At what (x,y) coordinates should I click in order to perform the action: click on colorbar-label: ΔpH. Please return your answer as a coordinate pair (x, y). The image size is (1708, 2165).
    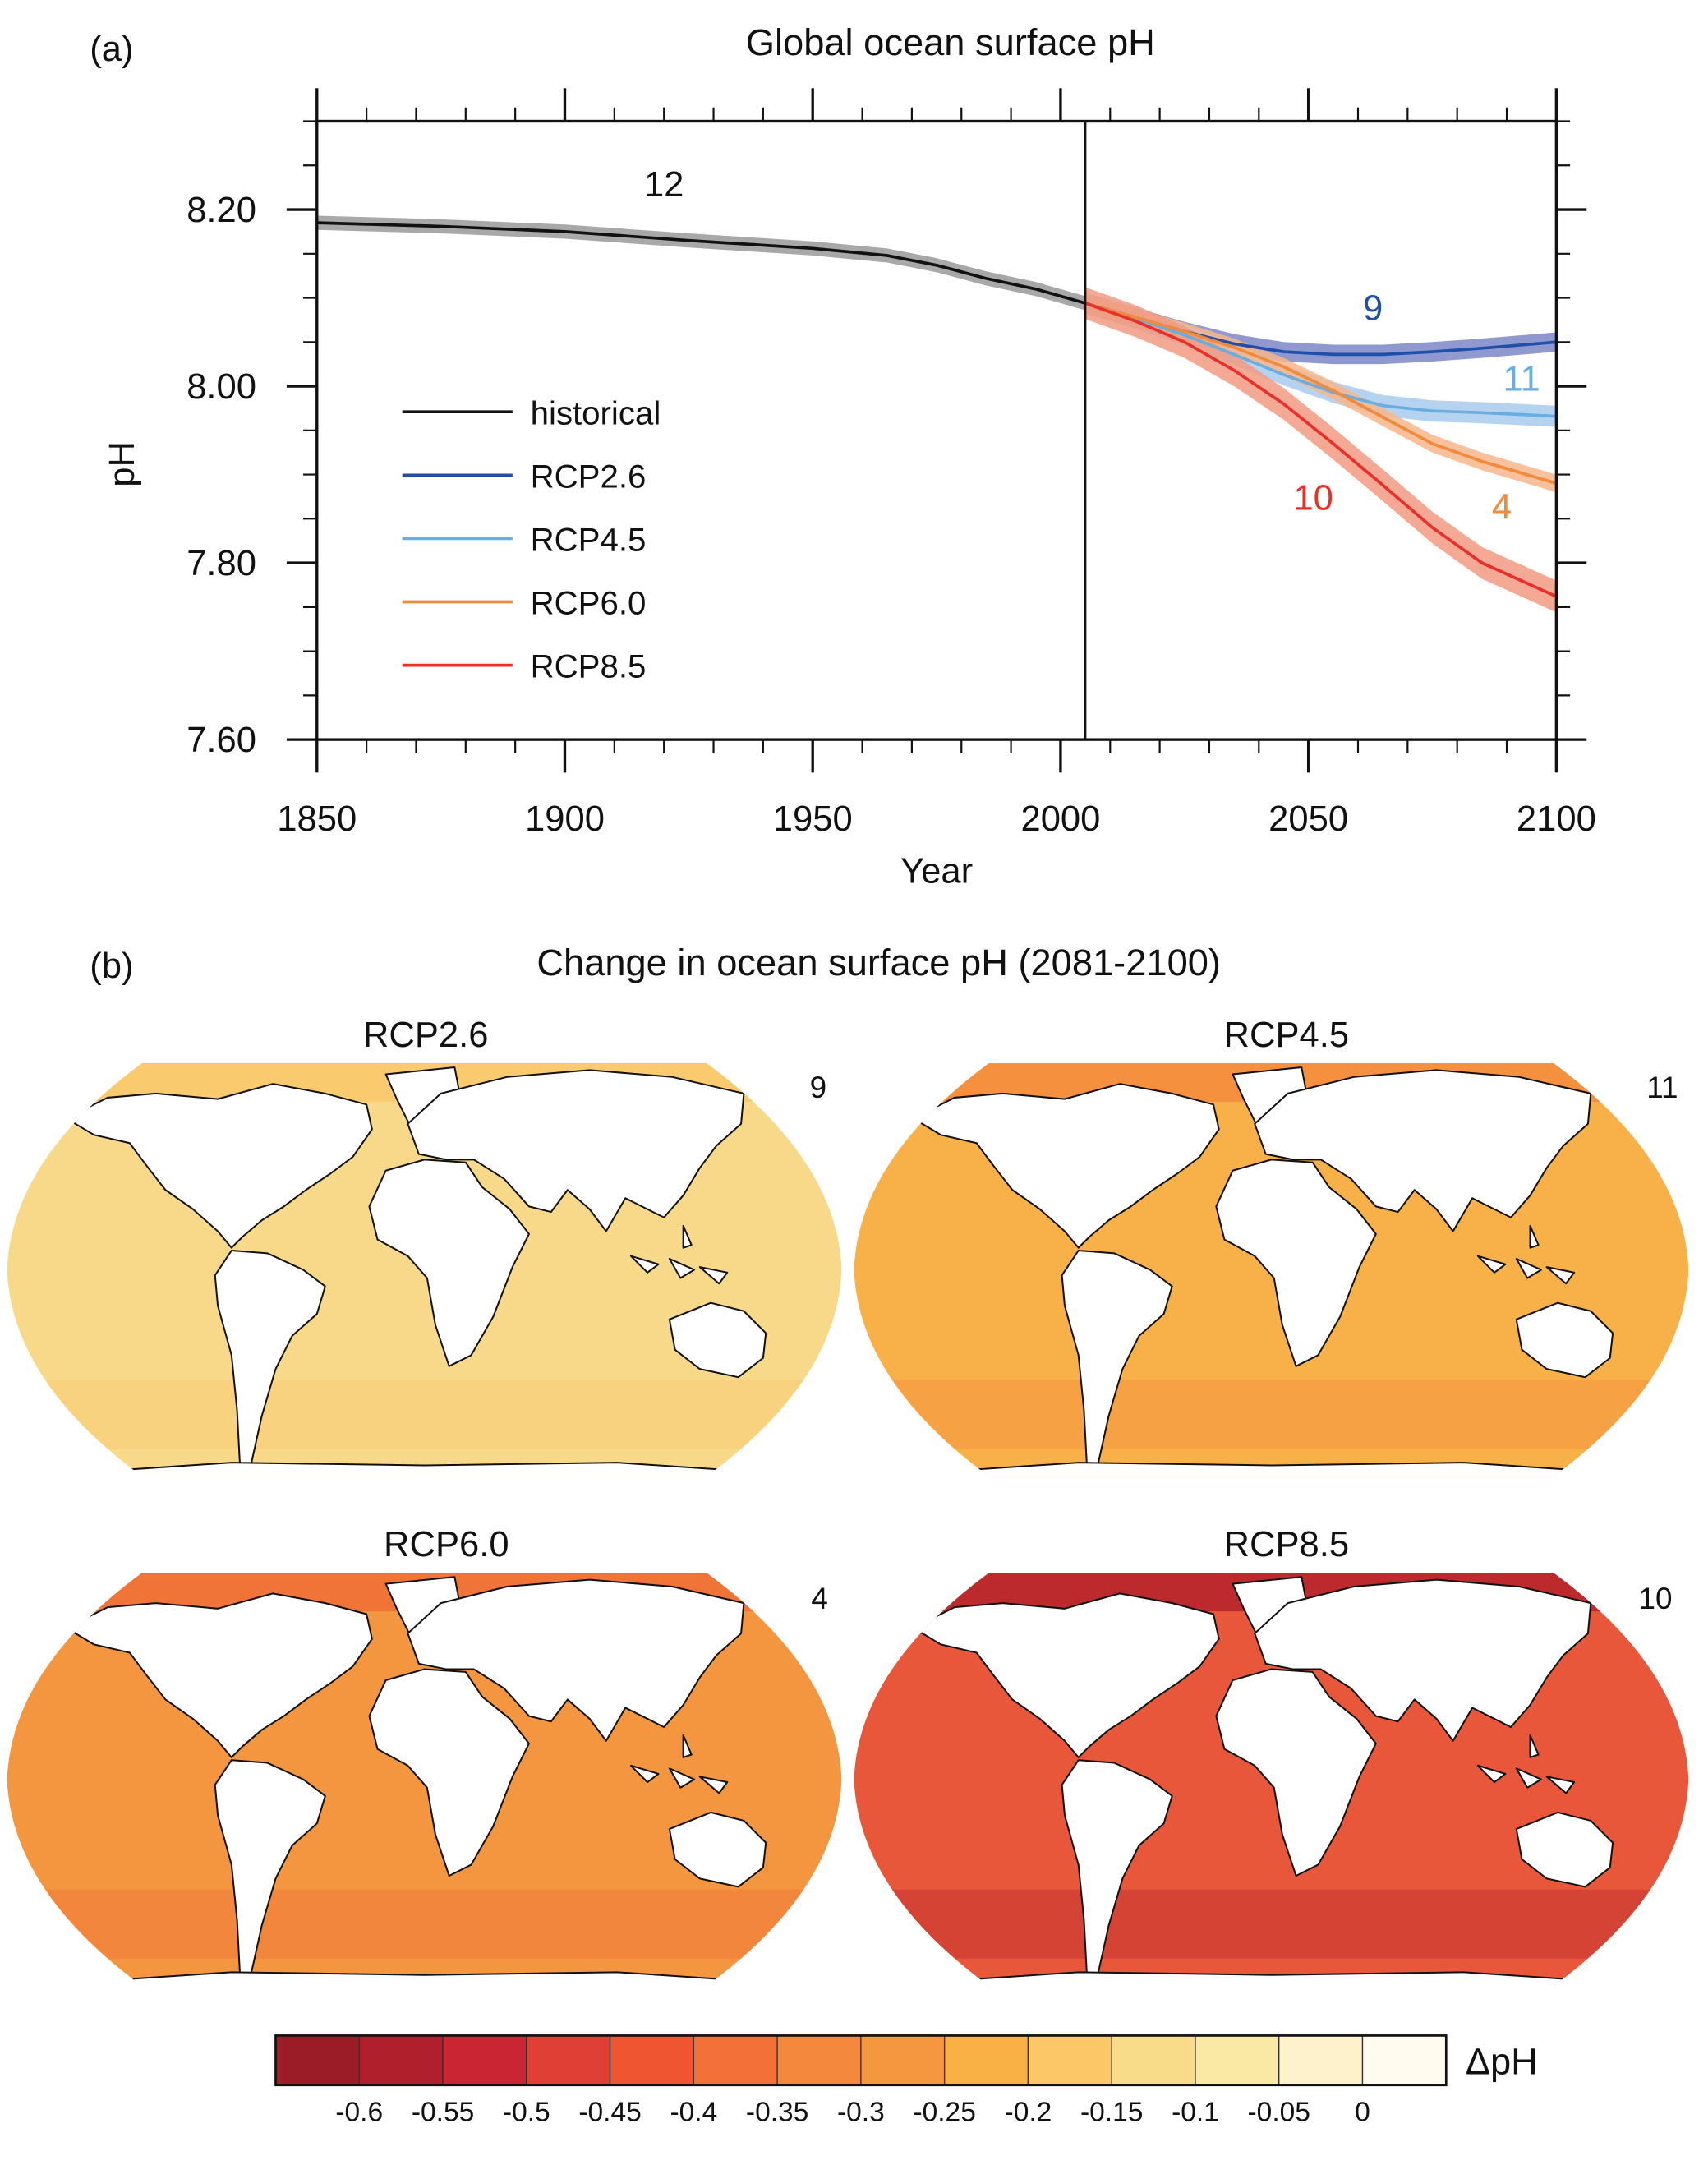
    Looking at the image, I should click on (1502, 2061).